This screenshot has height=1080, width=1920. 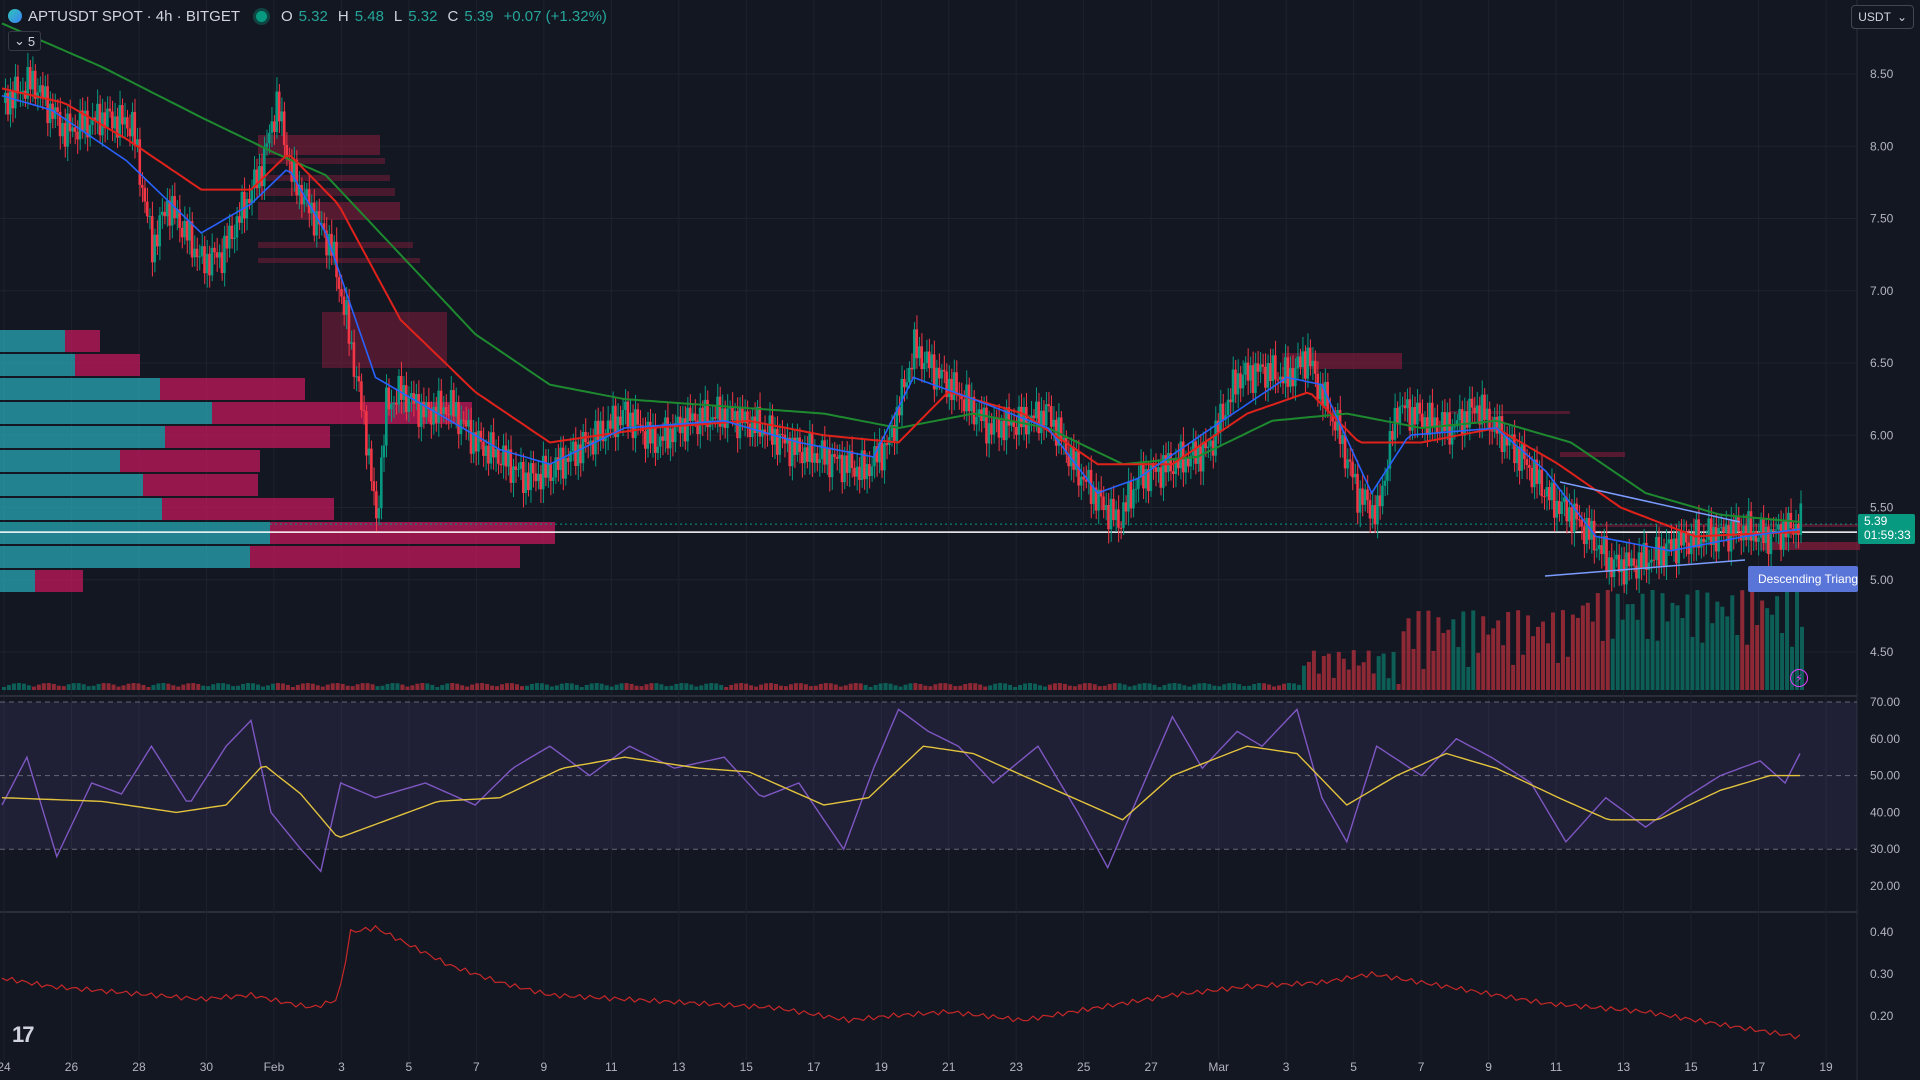 I want to click on bolt-icon: ⚡, so click(x=1799, y=678).